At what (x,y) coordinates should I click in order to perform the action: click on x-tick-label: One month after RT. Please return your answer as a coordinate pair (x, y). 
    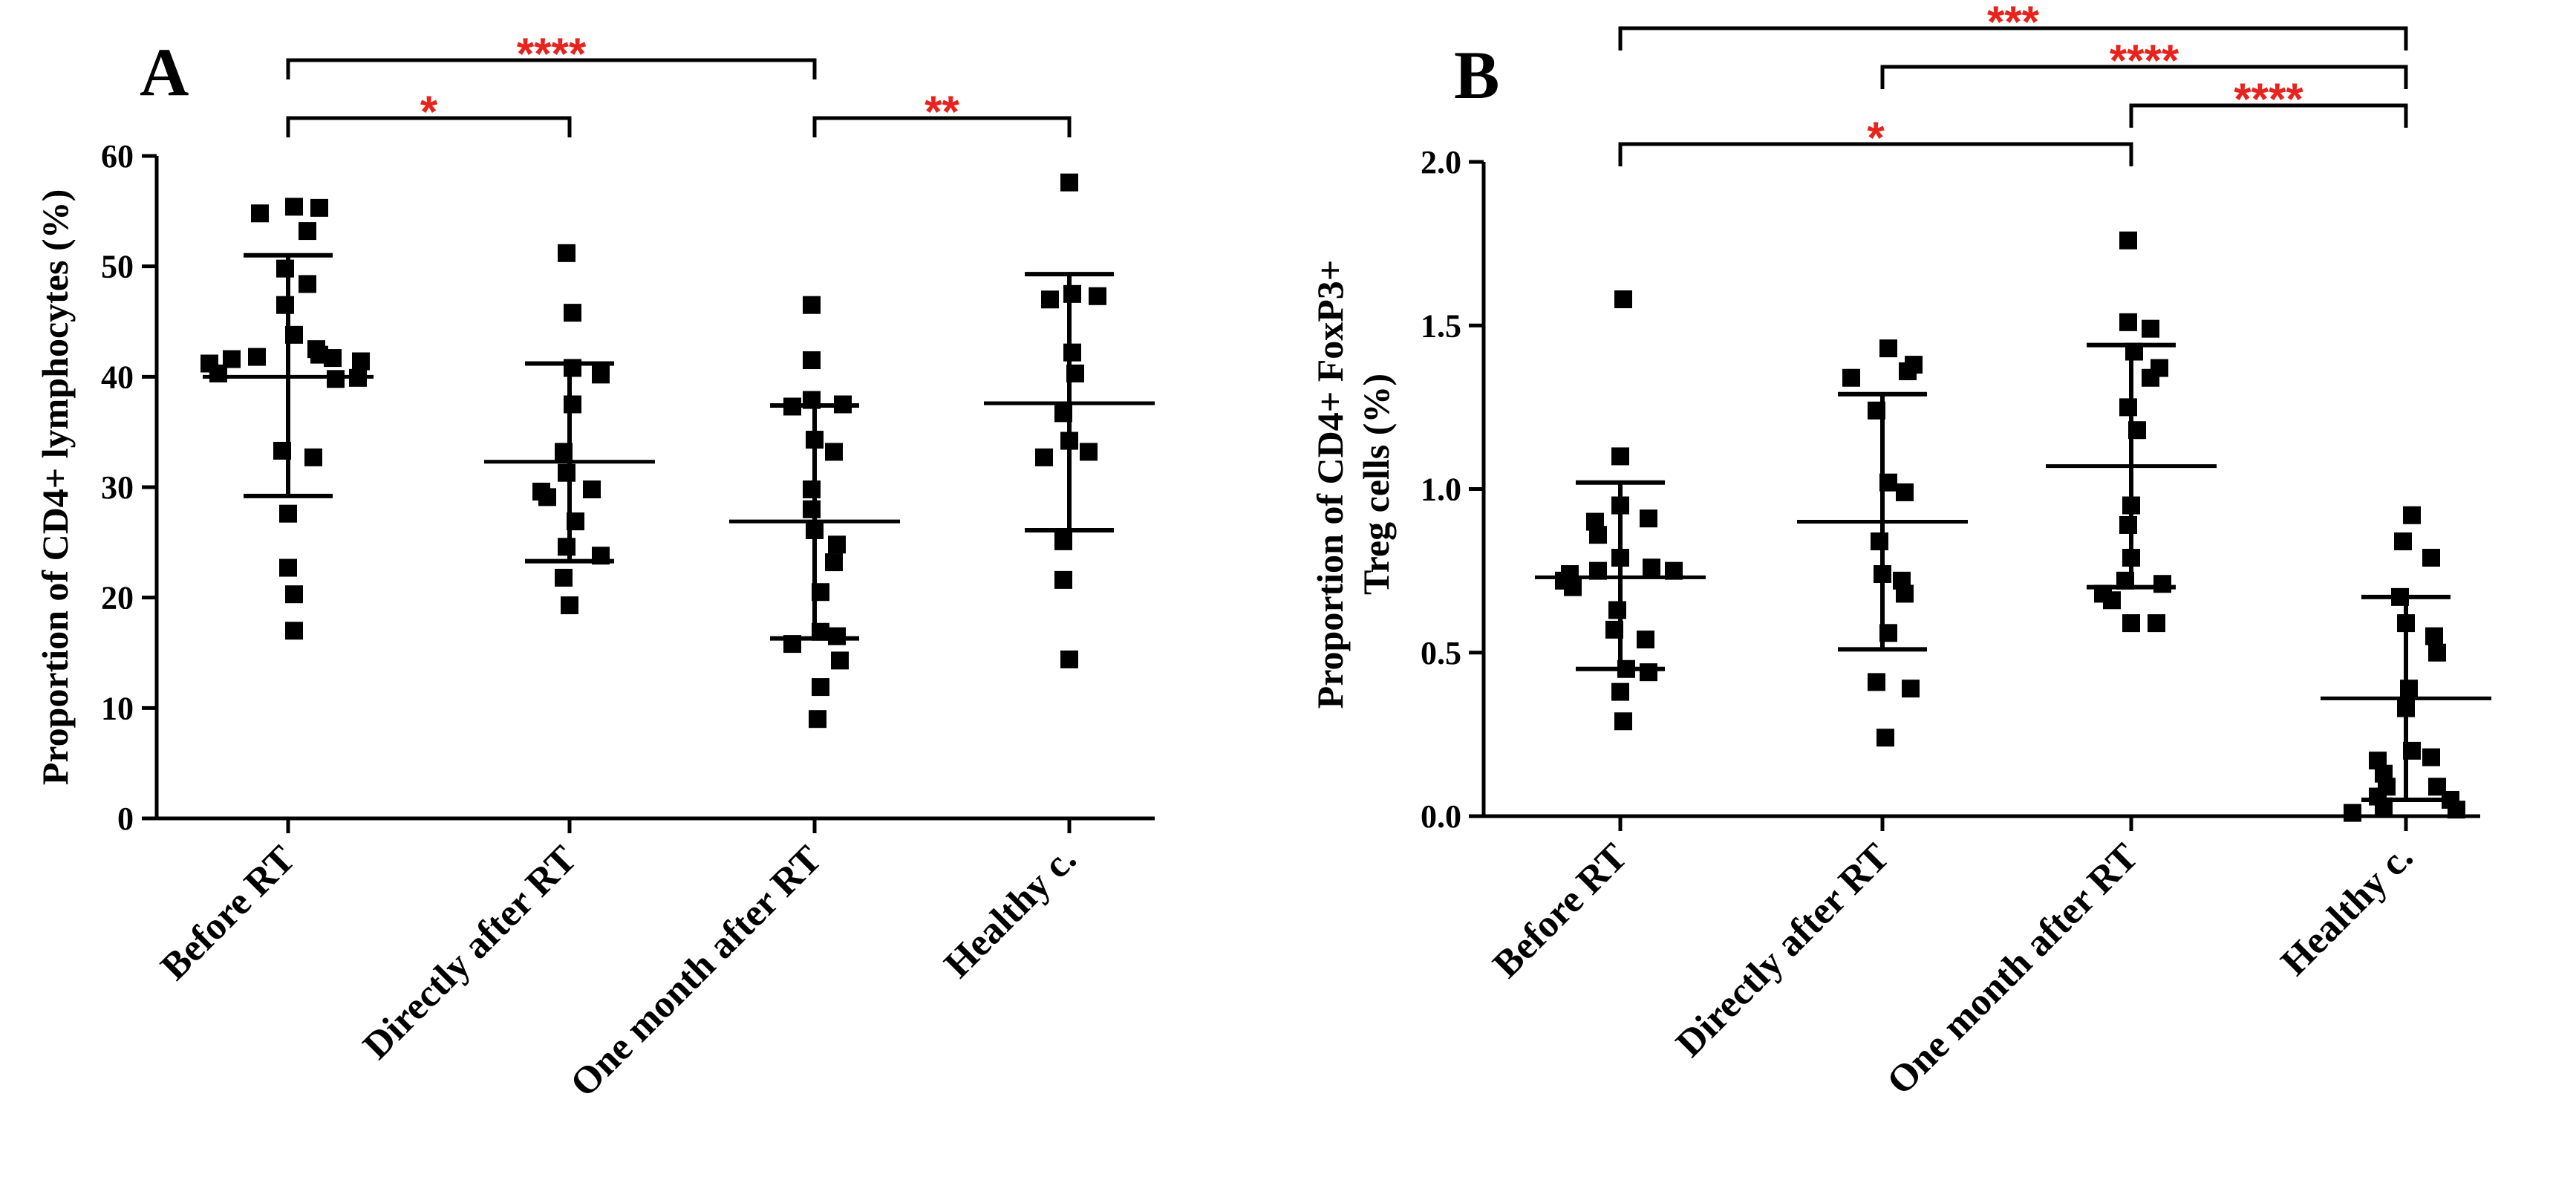
    Looking at the image, I should click on (2012, 969).